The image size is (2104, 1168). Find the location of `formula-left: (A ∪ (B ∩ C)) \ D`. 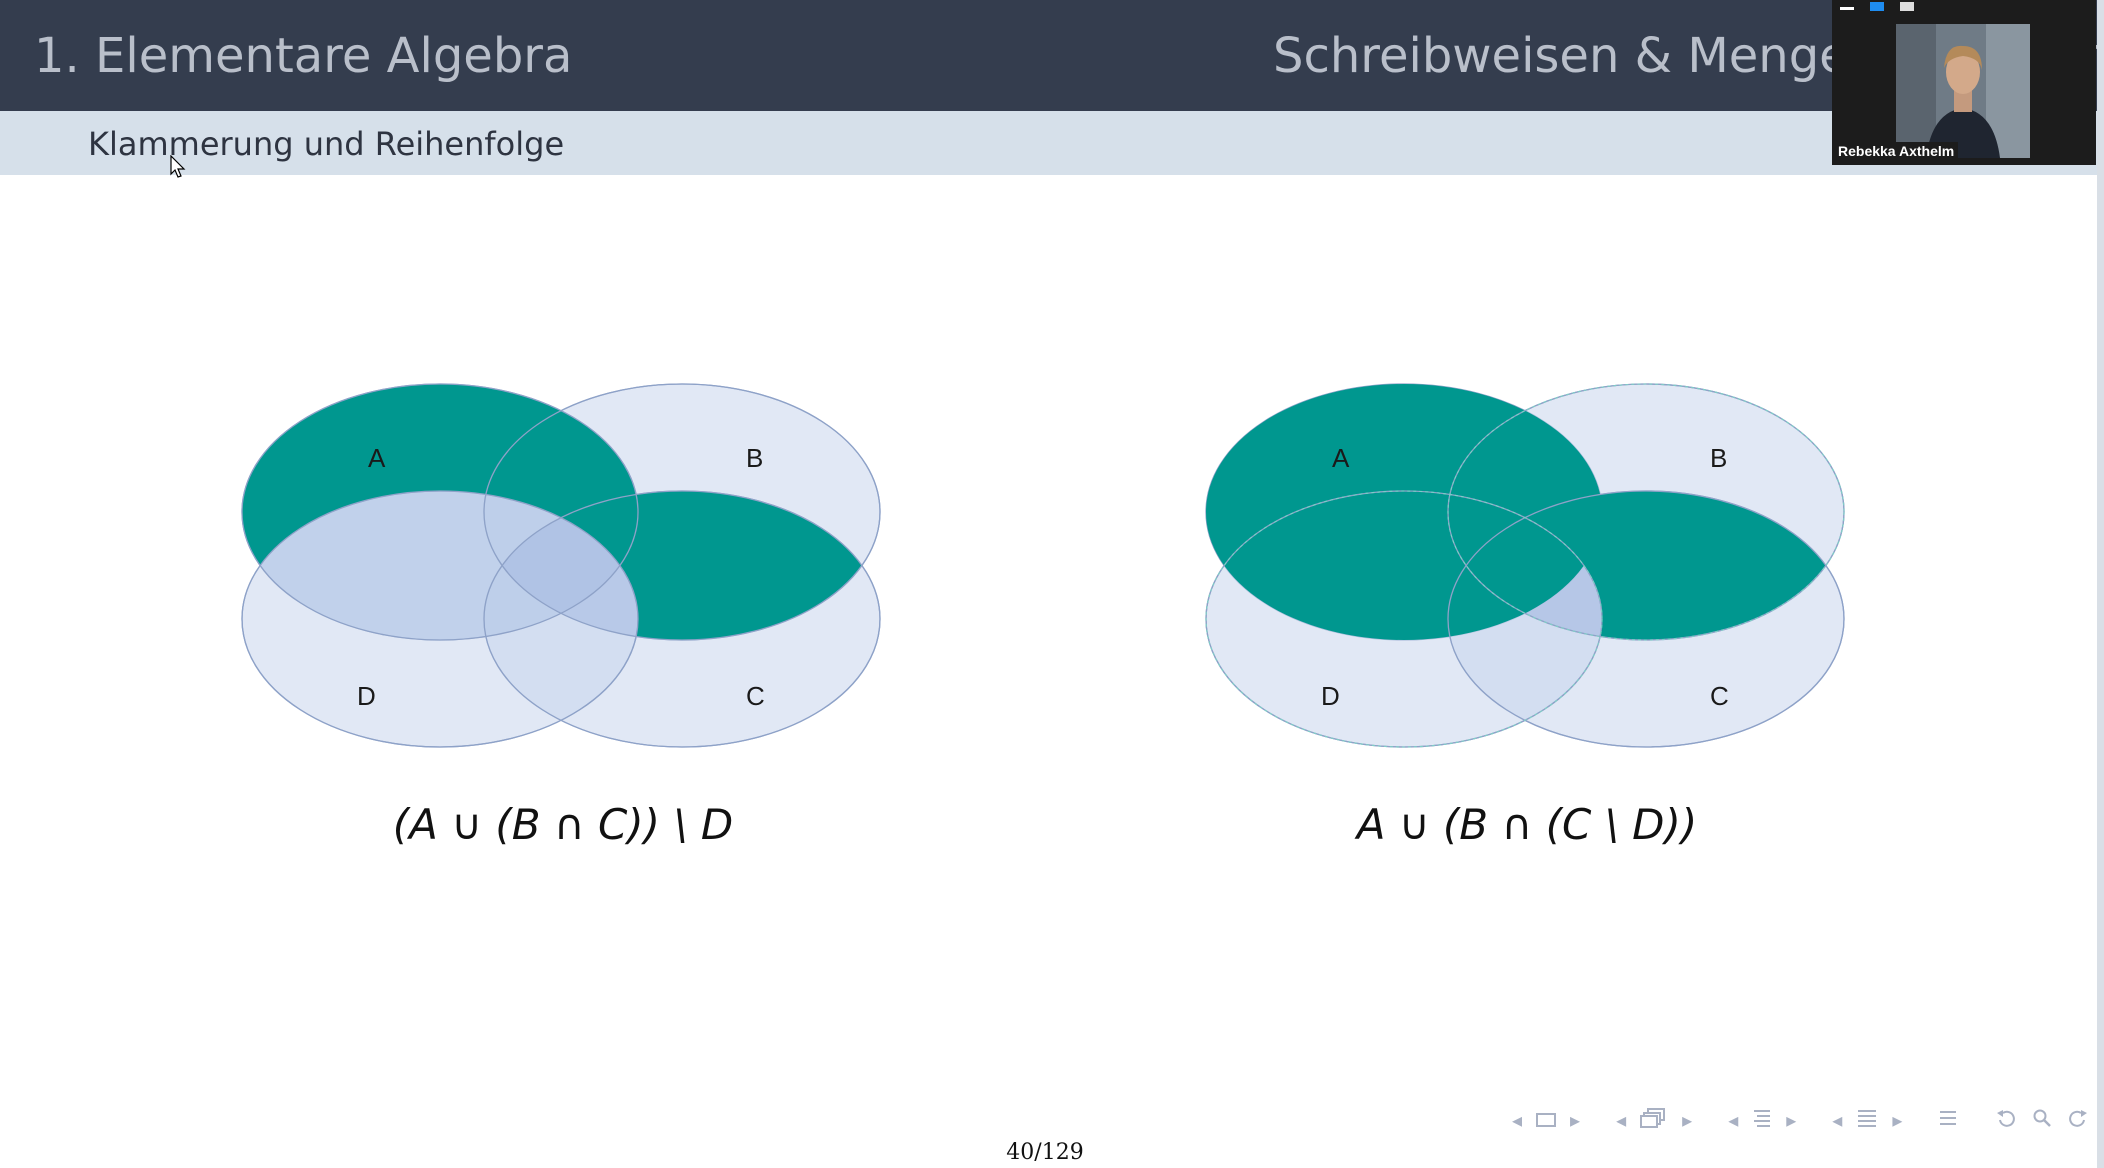

formula-left: (A ∪ (B ∩ C)) \ D is located at coordinates (563, 824).